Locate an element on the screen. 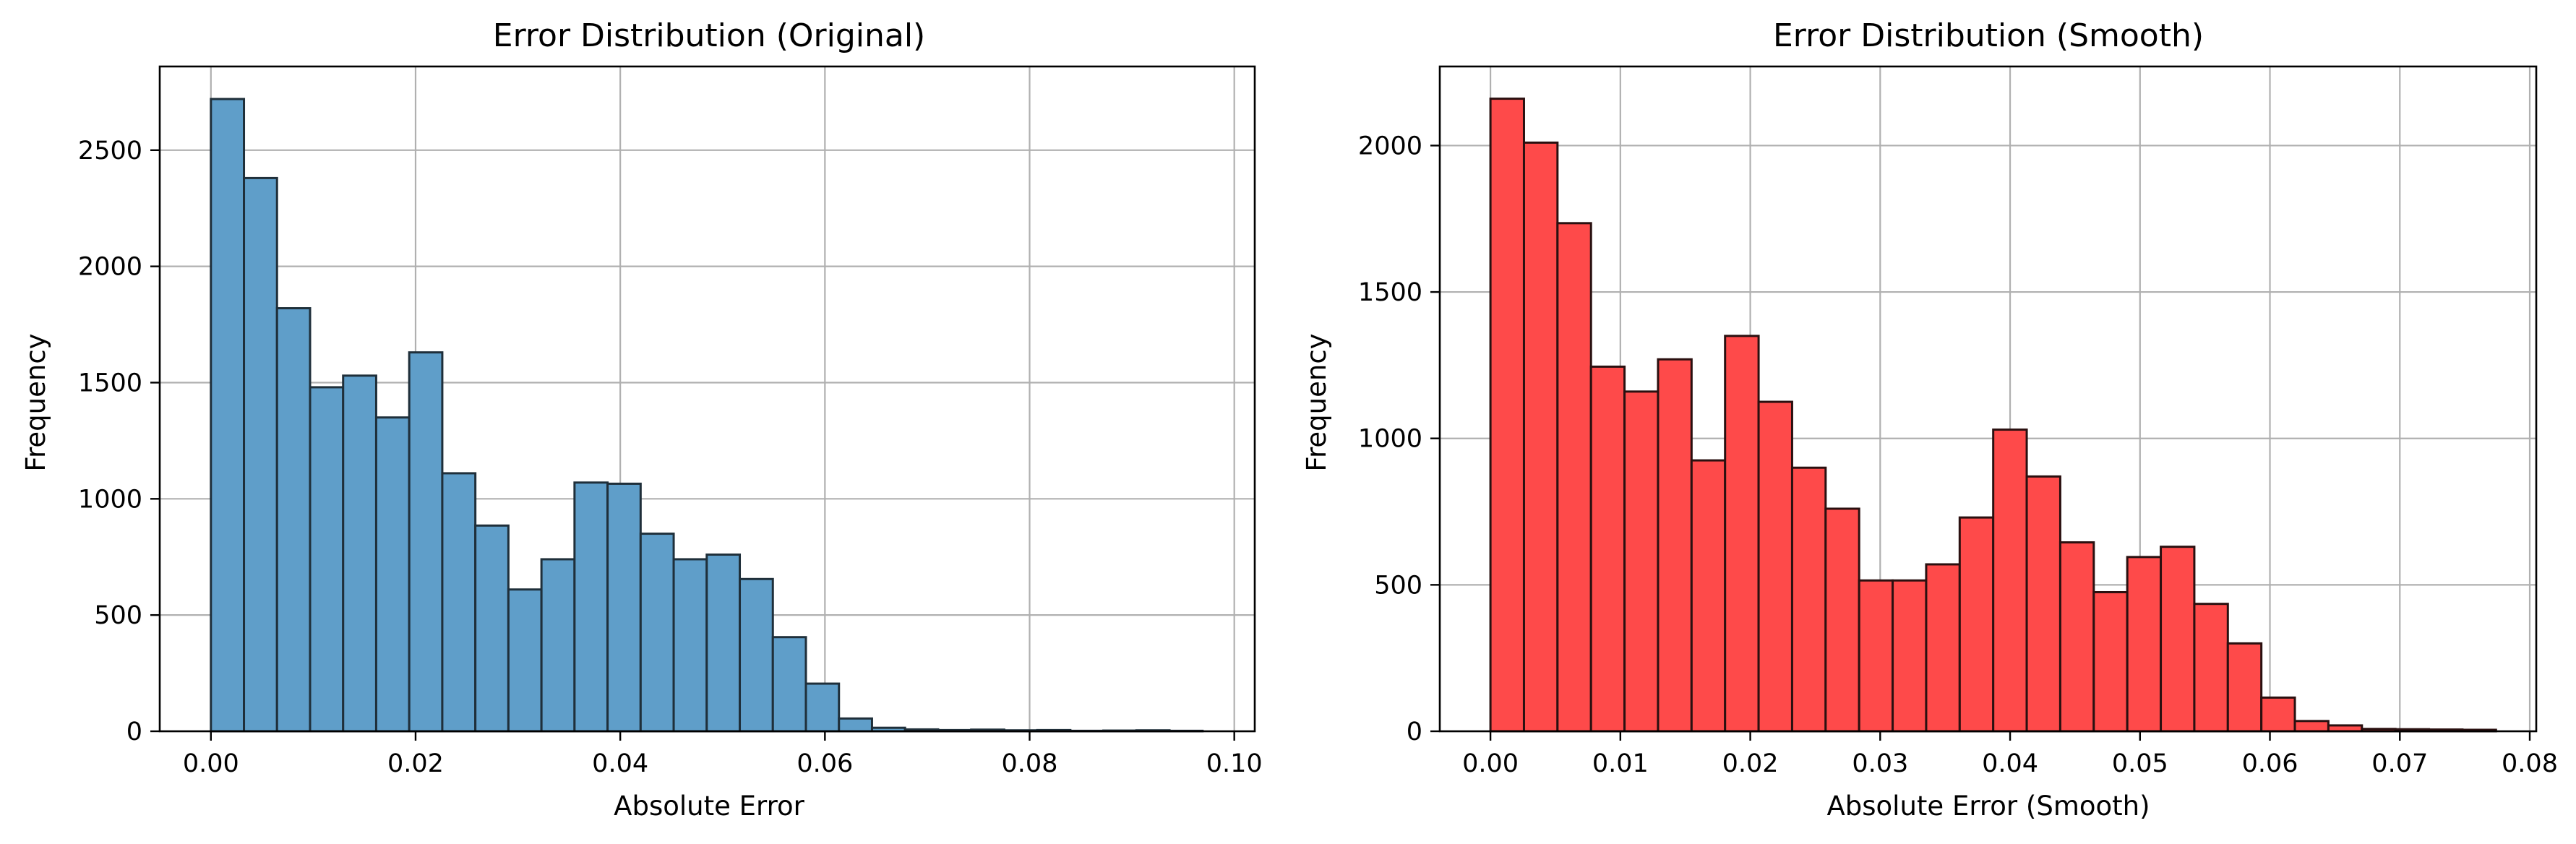  x-tick-label-smooth-1: 0.01 is located at coordinates (1620, 763).